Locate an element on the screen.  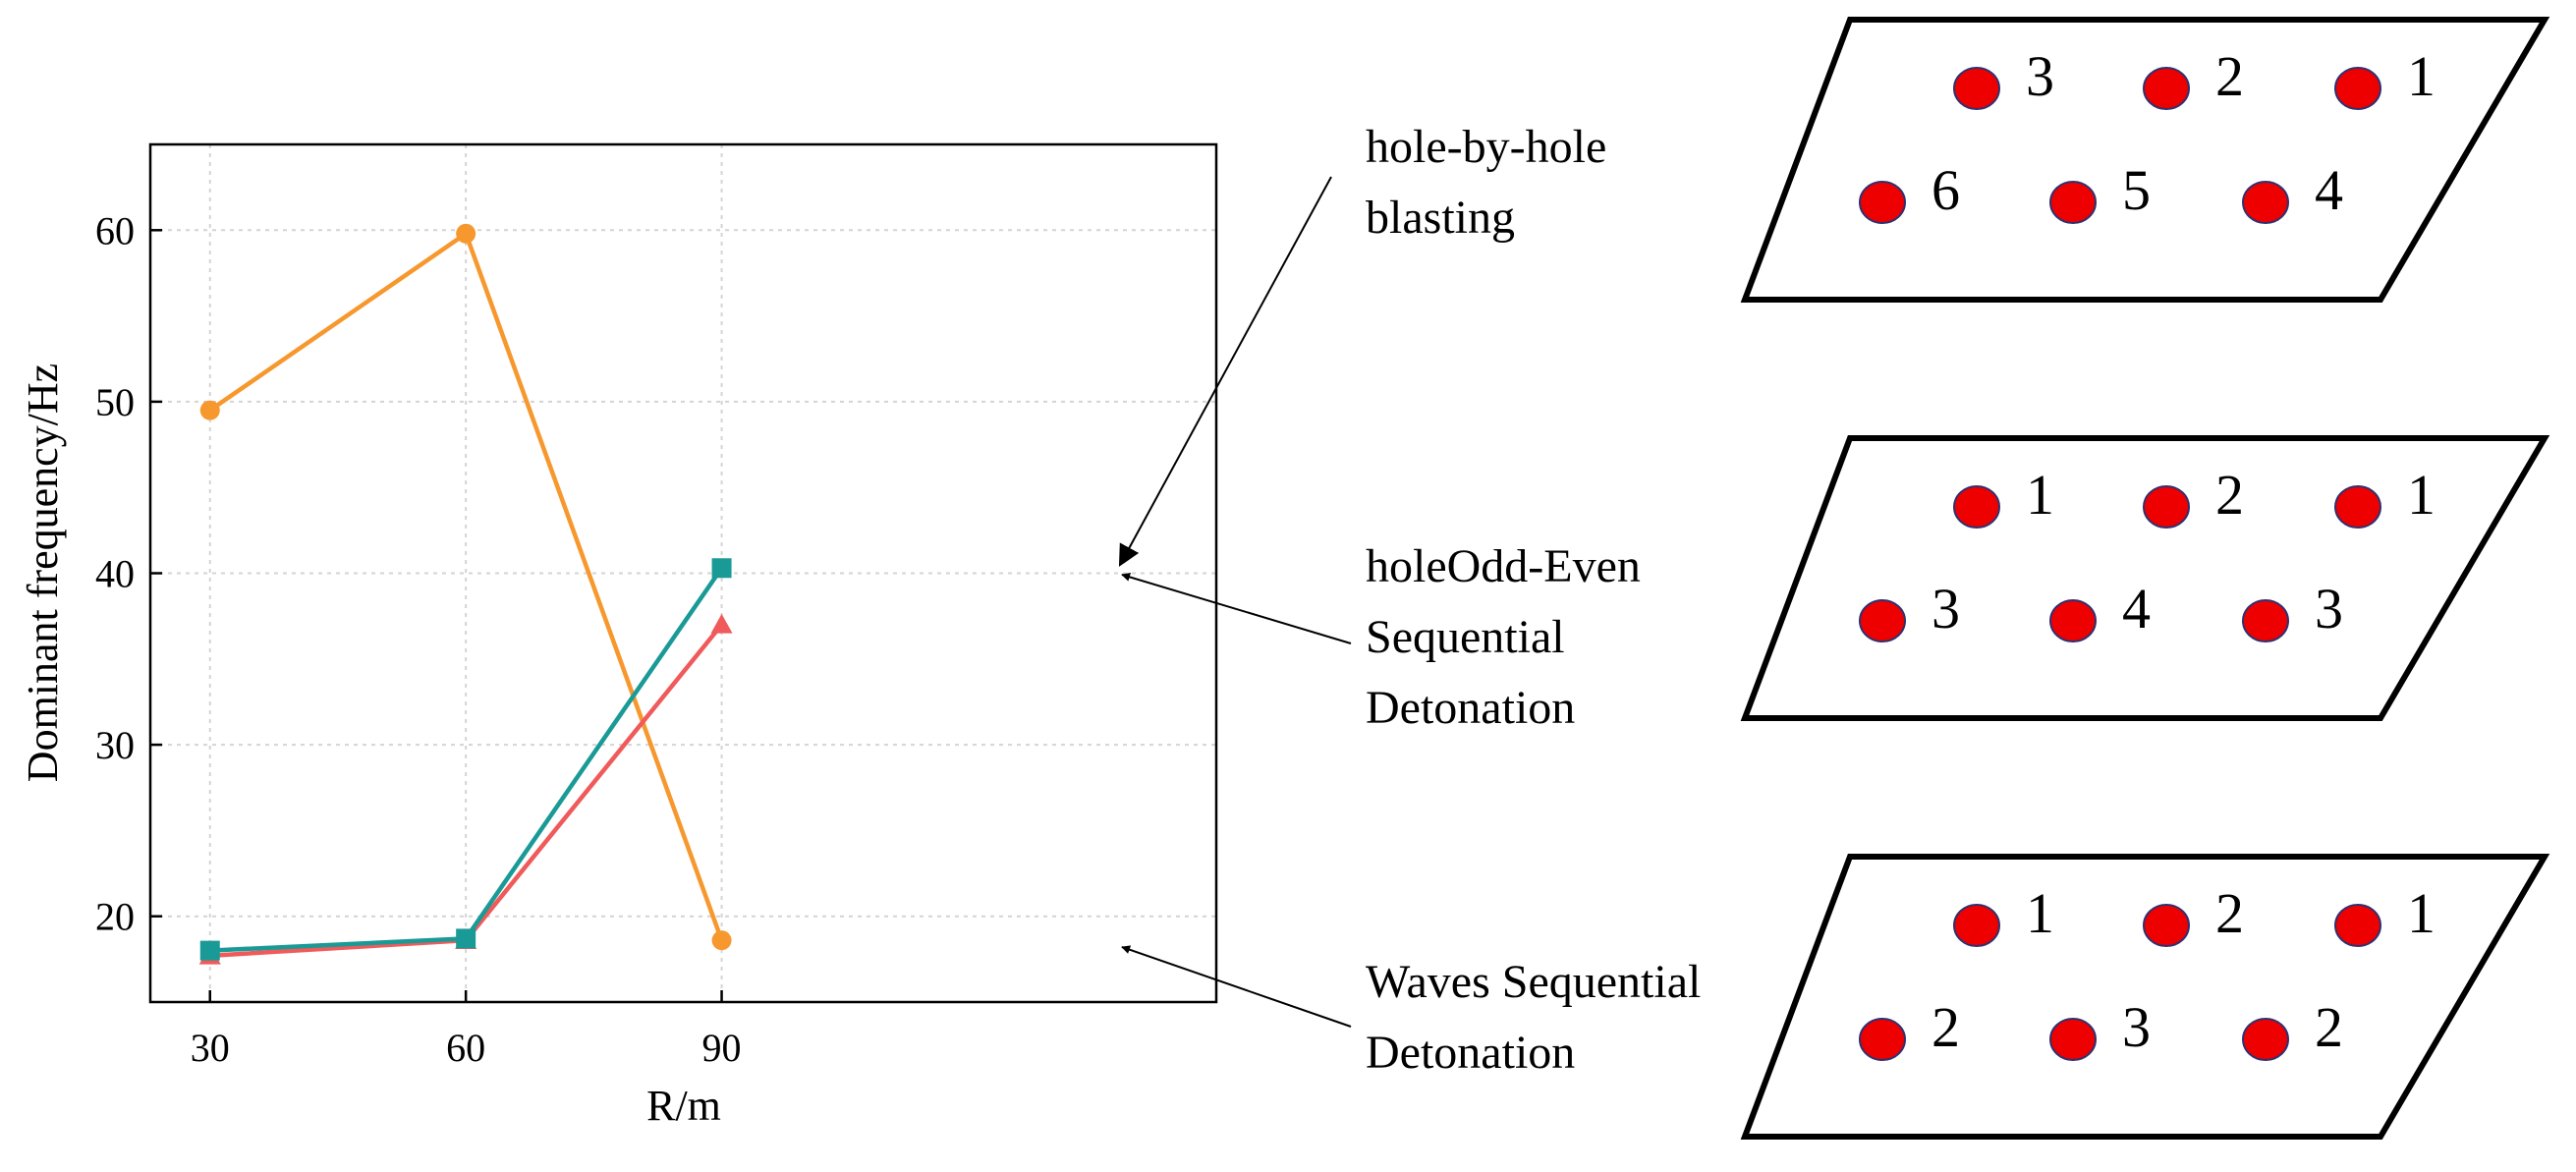
y-axis-title: Dominant frequency/Hz is located at coordinates (43, 572).